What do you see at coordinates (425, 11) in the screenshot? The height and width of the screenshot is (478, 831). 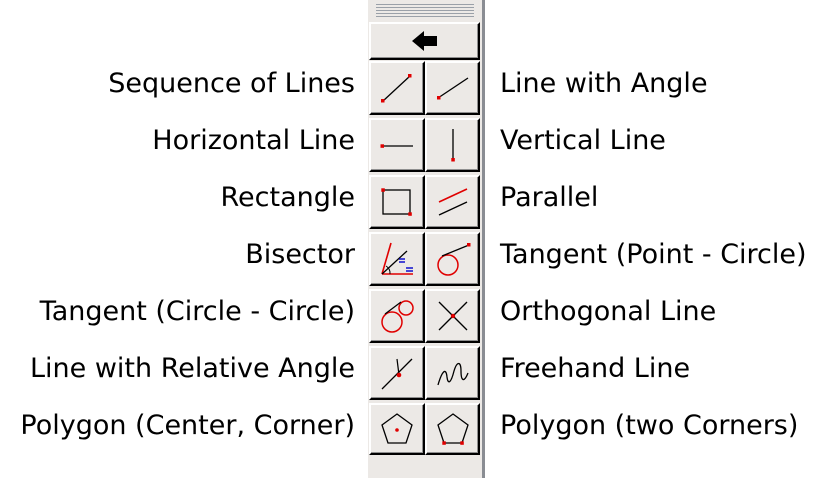 I see `toolbar-grip-handle` at bounding box center [425, 11].